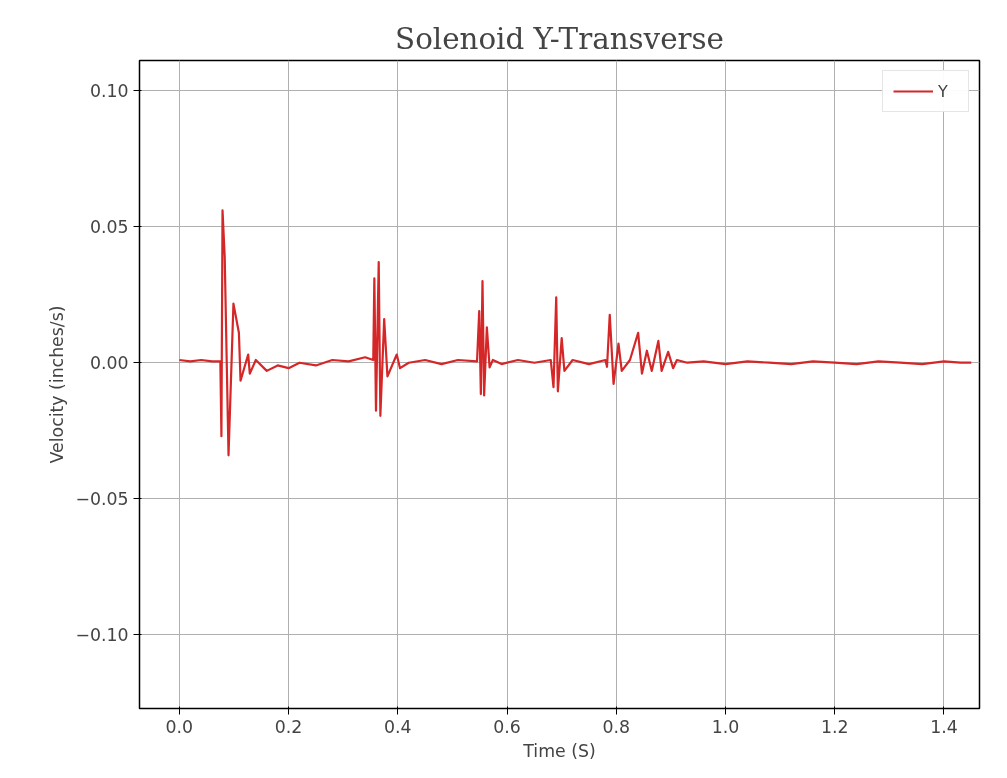 The width and height of the screenshot is (1007, 778). What do you see at coordinates (398, 726) in the screenshot?
I see `x-tick-label: 0.4` at bounding box center [398, 726].